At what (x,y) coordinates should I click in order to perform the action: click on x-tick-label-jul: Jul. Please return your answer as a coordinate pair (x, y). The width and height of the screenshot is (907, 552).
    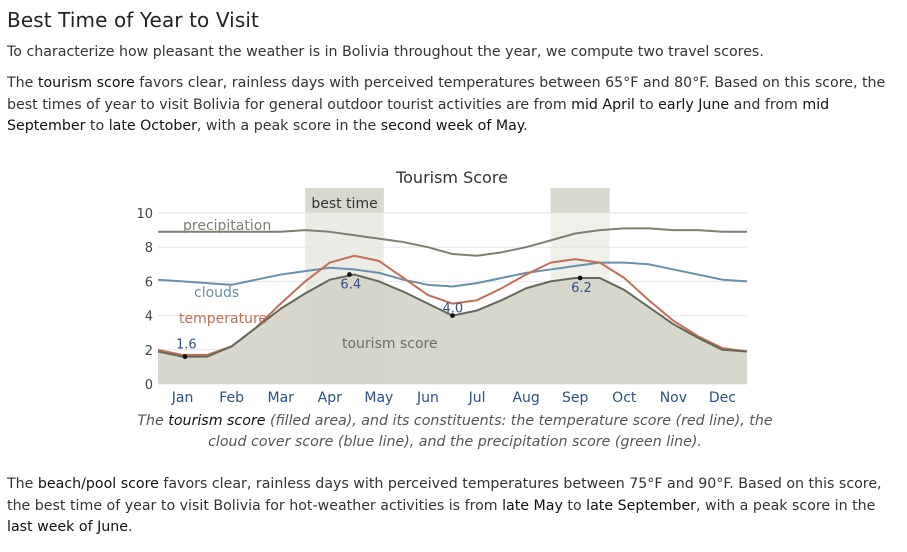
    Looking at the image, I should click on (477, 398).